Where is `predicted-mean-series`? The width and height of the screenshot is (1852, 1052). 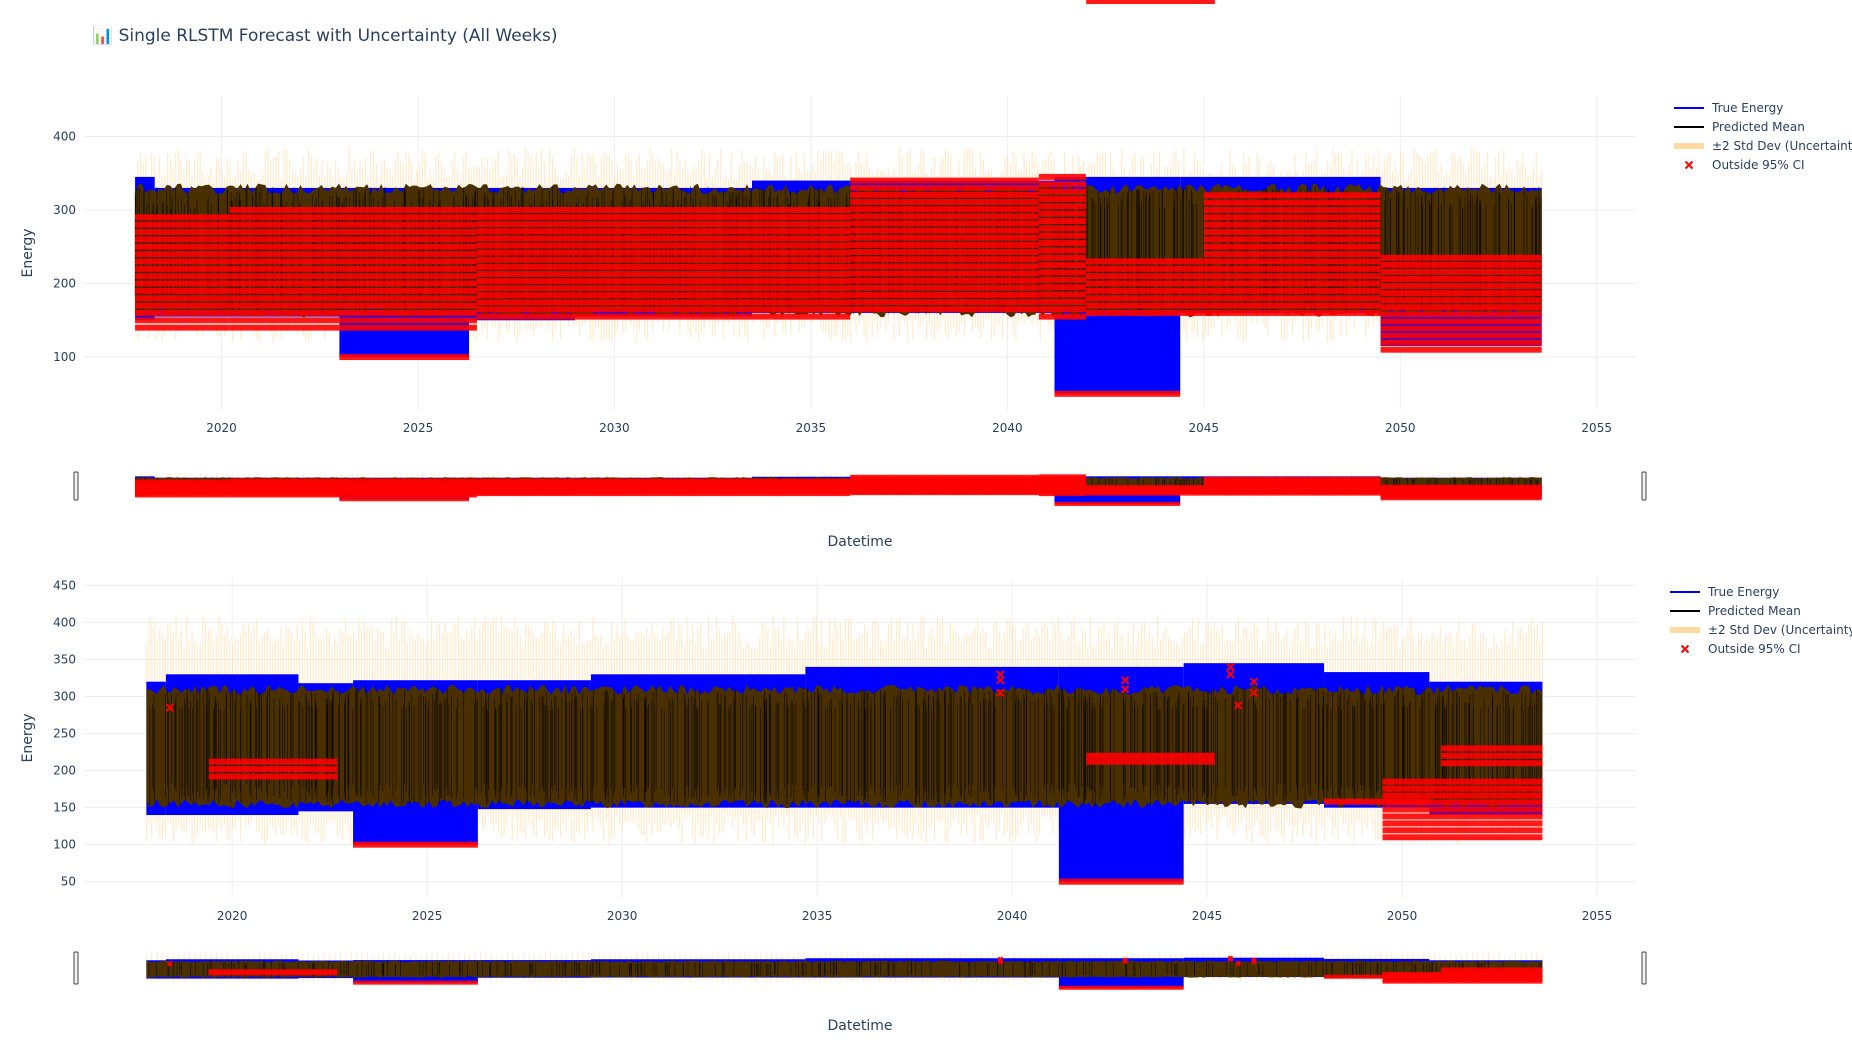
predicted-mean-series is located at coordinates (844, 746).